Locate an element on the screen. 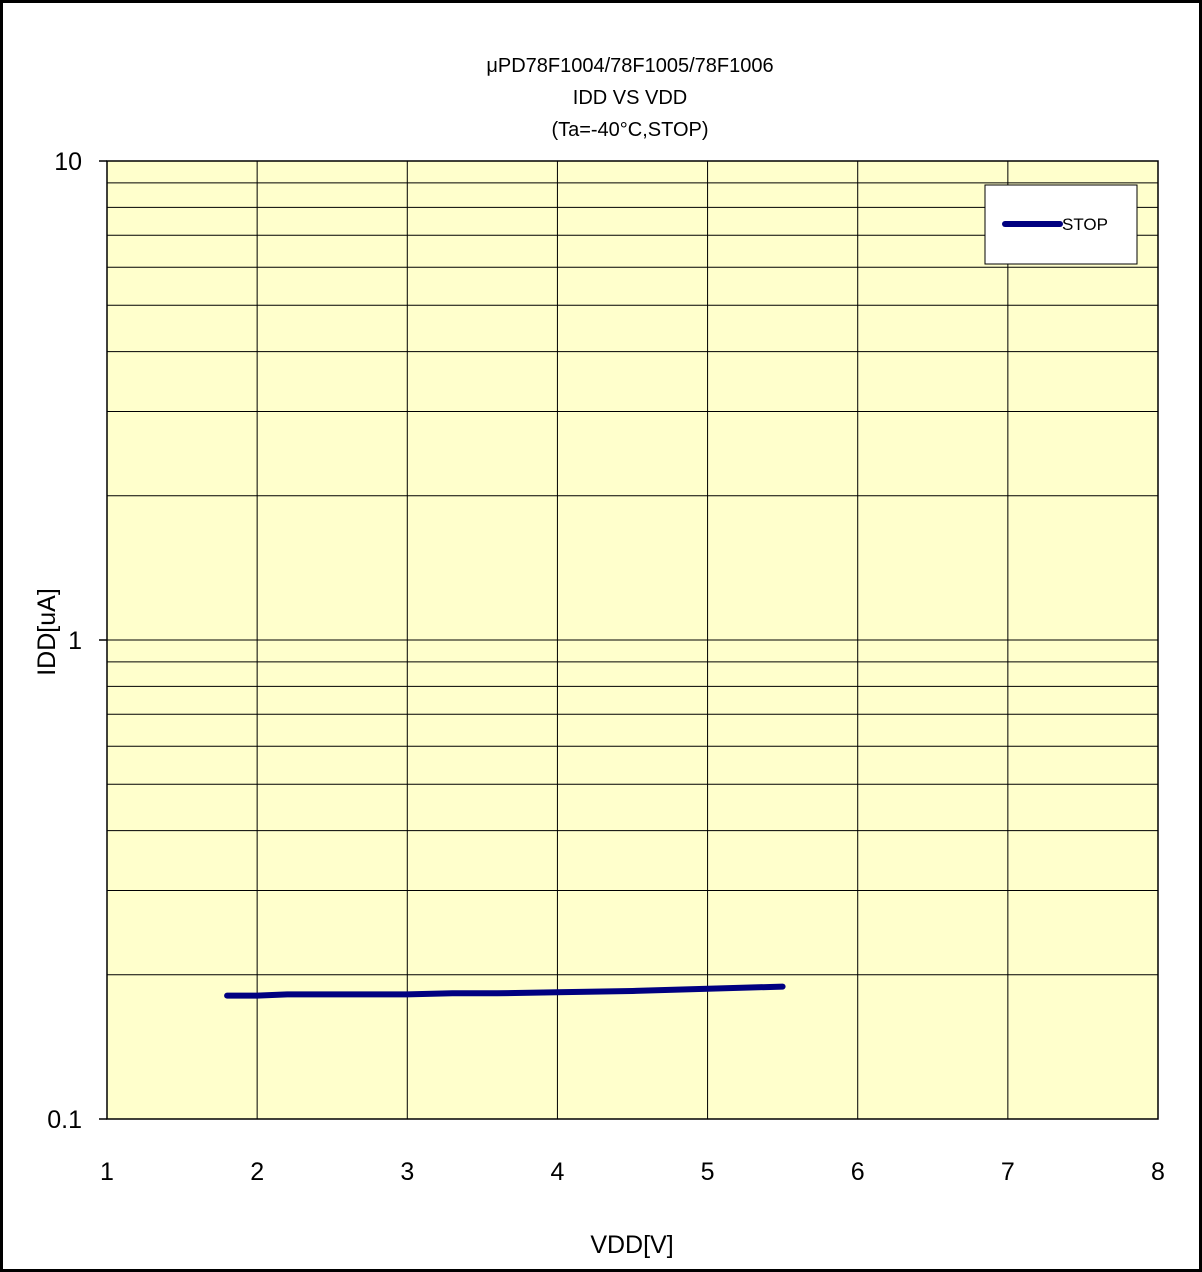  x-tick-label: 1 is located at coordinates (107, 1172).